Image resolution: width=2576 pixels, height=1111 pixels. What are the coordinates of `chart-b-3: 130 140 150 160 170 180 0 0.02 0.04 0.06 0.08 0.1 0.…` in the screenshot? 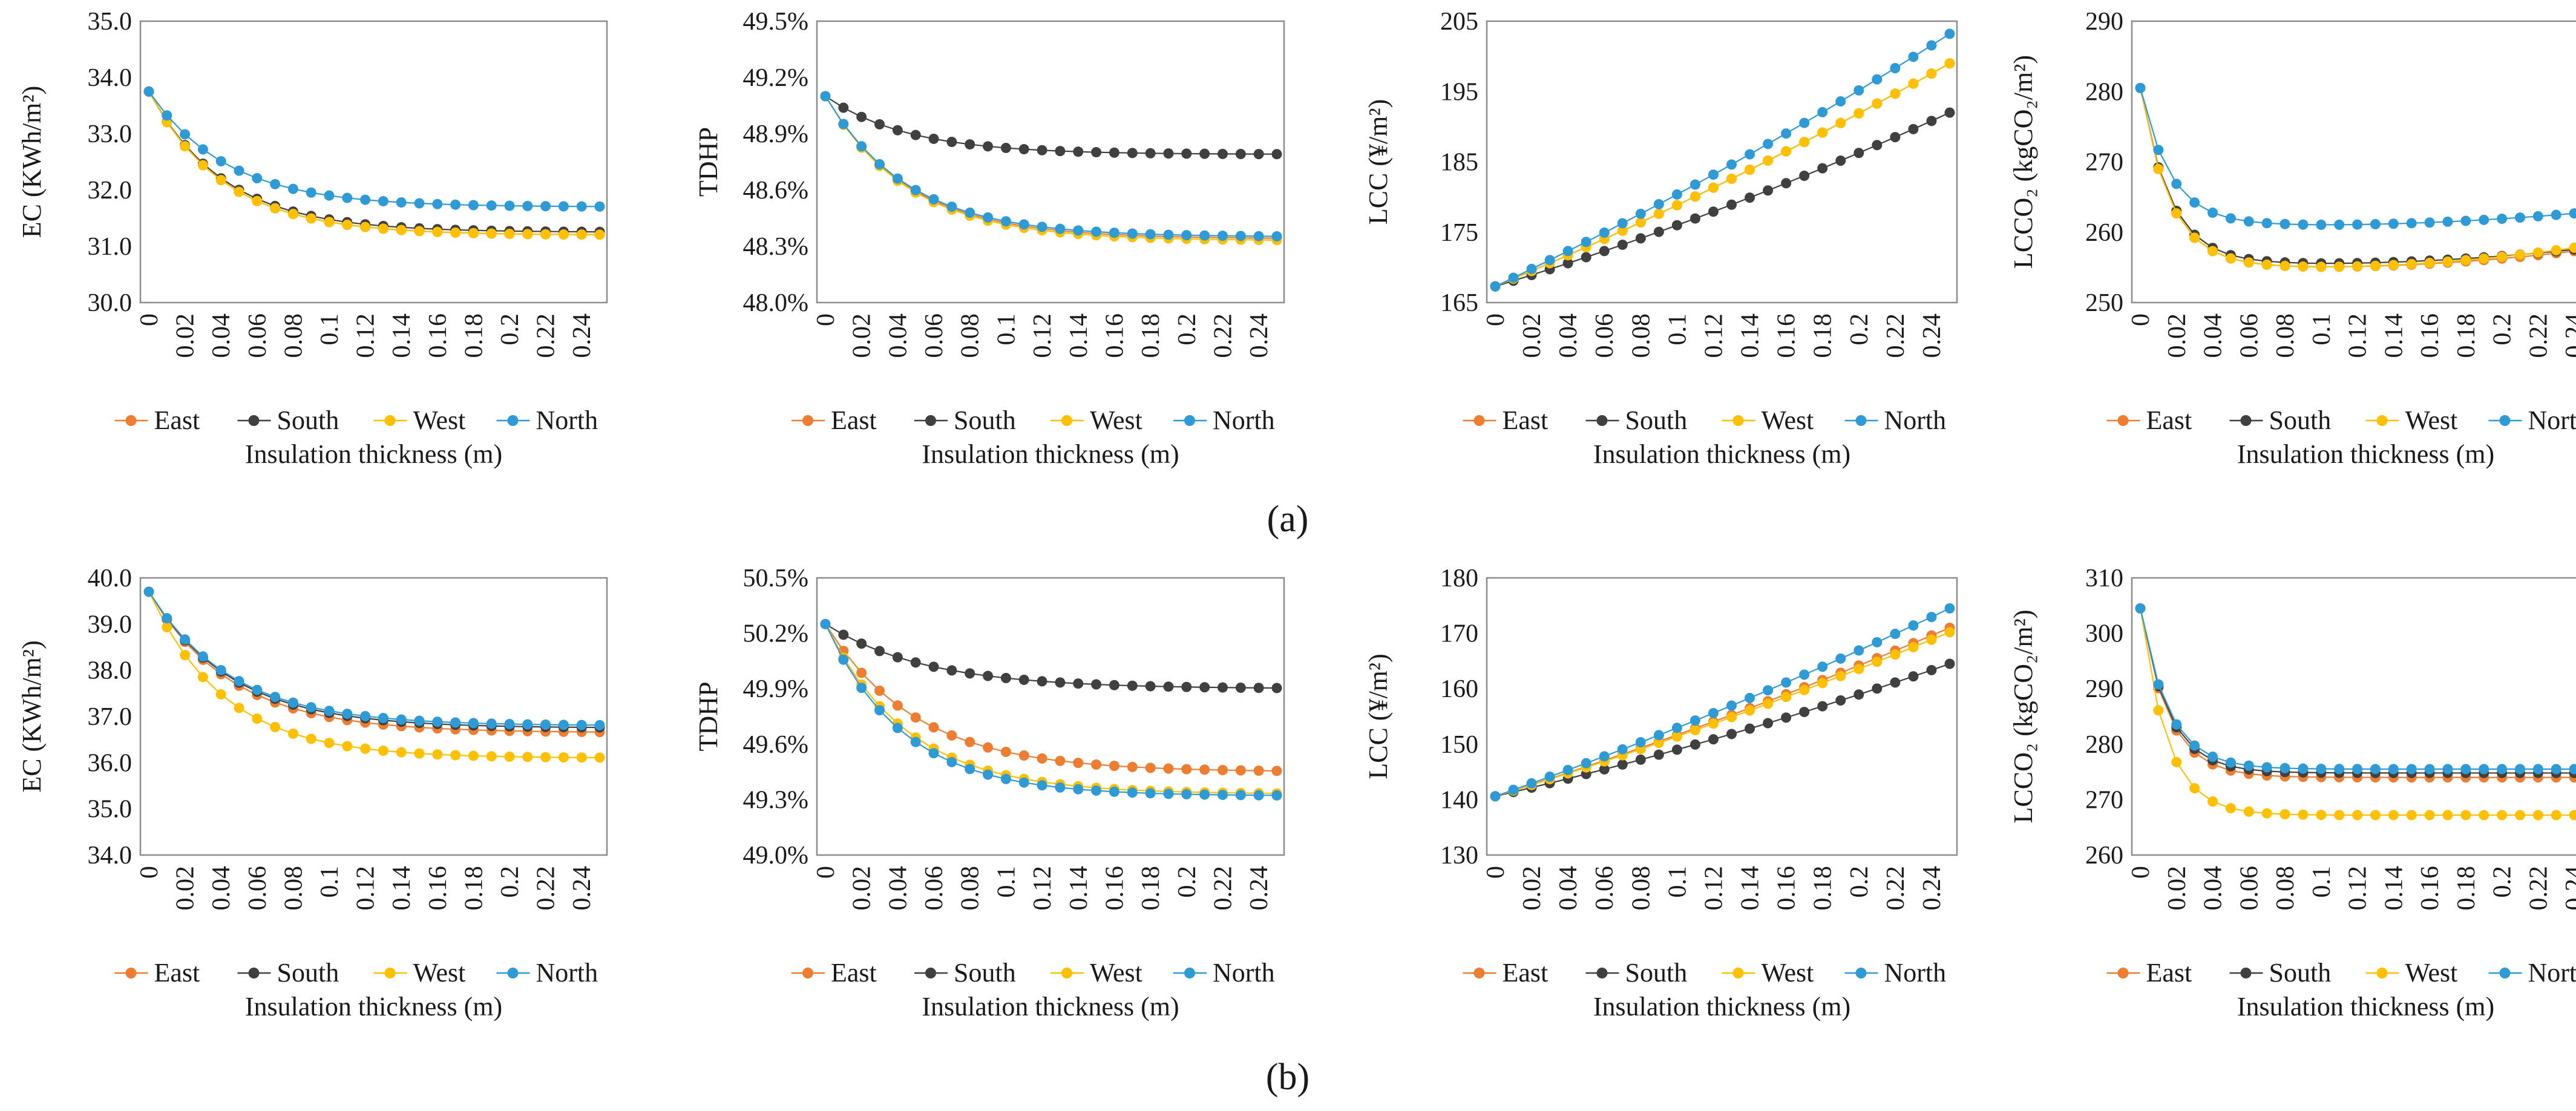 It's located at (1660, 793).